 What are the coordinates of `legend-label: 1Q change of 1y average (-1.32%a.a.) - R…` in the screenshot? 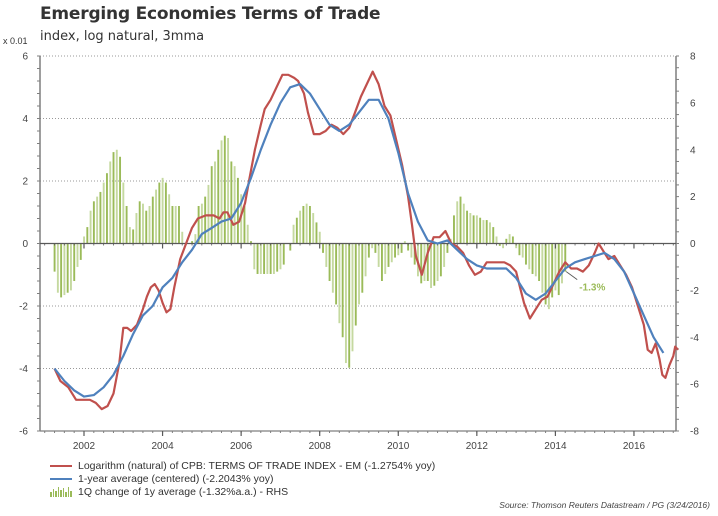 It's located at (183, 491).